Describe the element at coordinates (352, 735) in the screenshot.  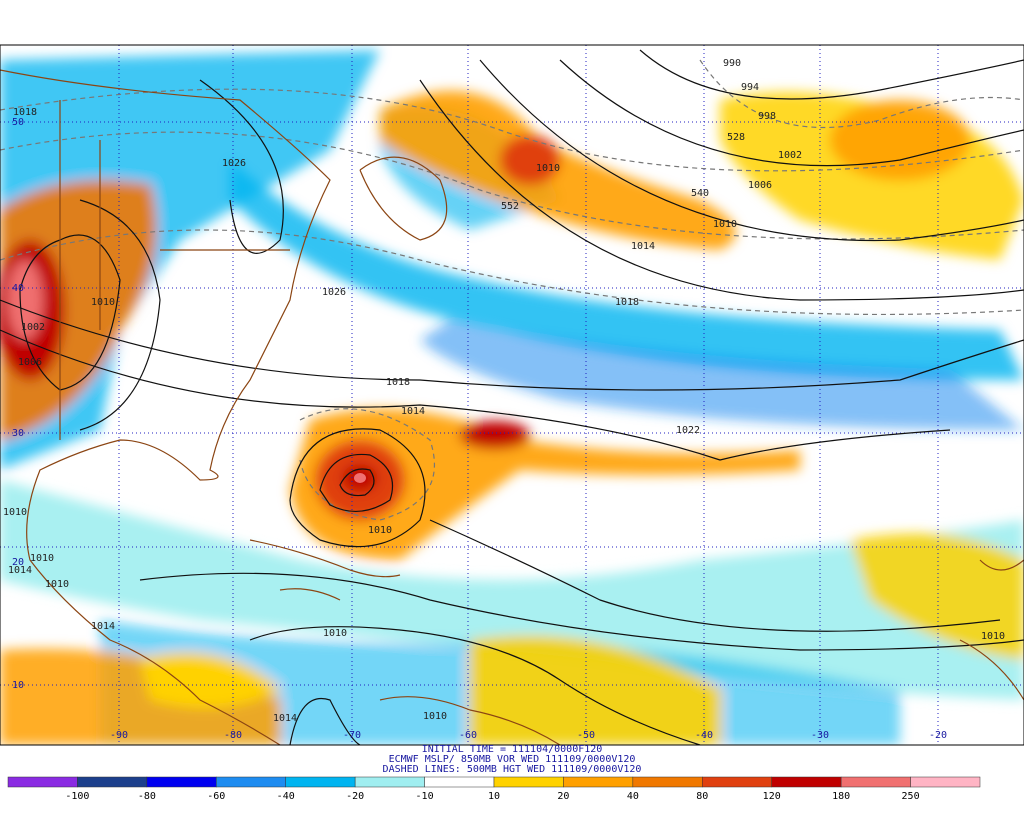
I see `longitude-label: -70` at that location.